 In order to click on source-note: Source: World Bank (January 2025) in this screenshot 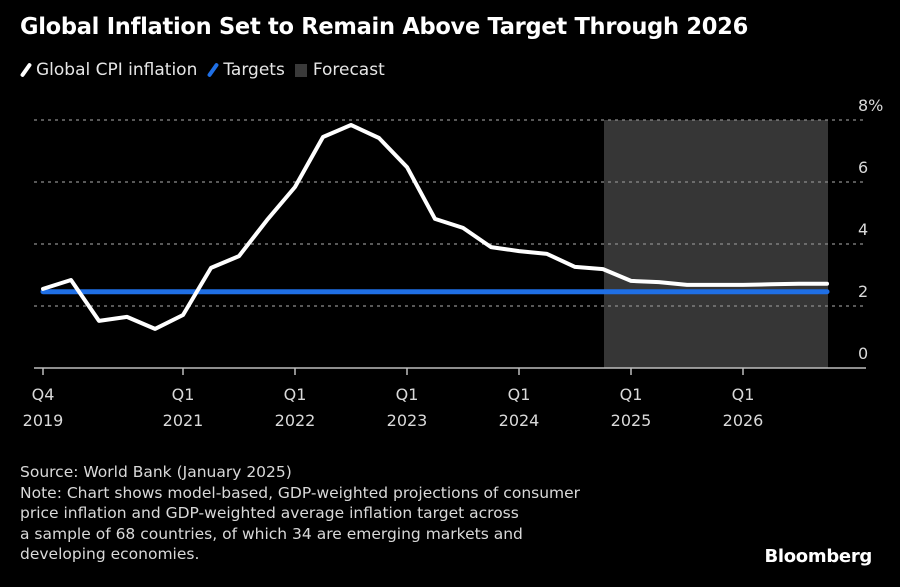, I will do `click(156, 472)`.